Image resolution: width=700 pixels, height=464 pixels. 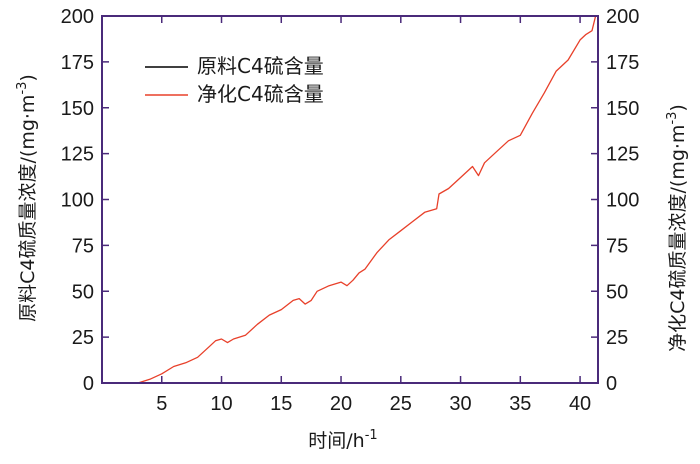 I want to click on y-tick-label-left: 100, so click(x=77, y=201).